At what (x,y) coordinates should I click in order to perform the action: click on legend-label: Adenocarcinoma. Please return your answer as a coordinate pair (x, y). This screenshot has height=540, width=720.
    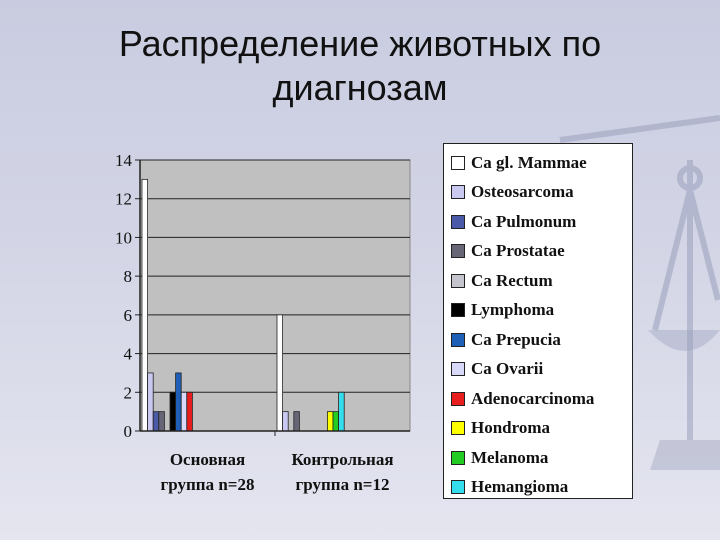
    Looking at the image, I should click on (533, 398).